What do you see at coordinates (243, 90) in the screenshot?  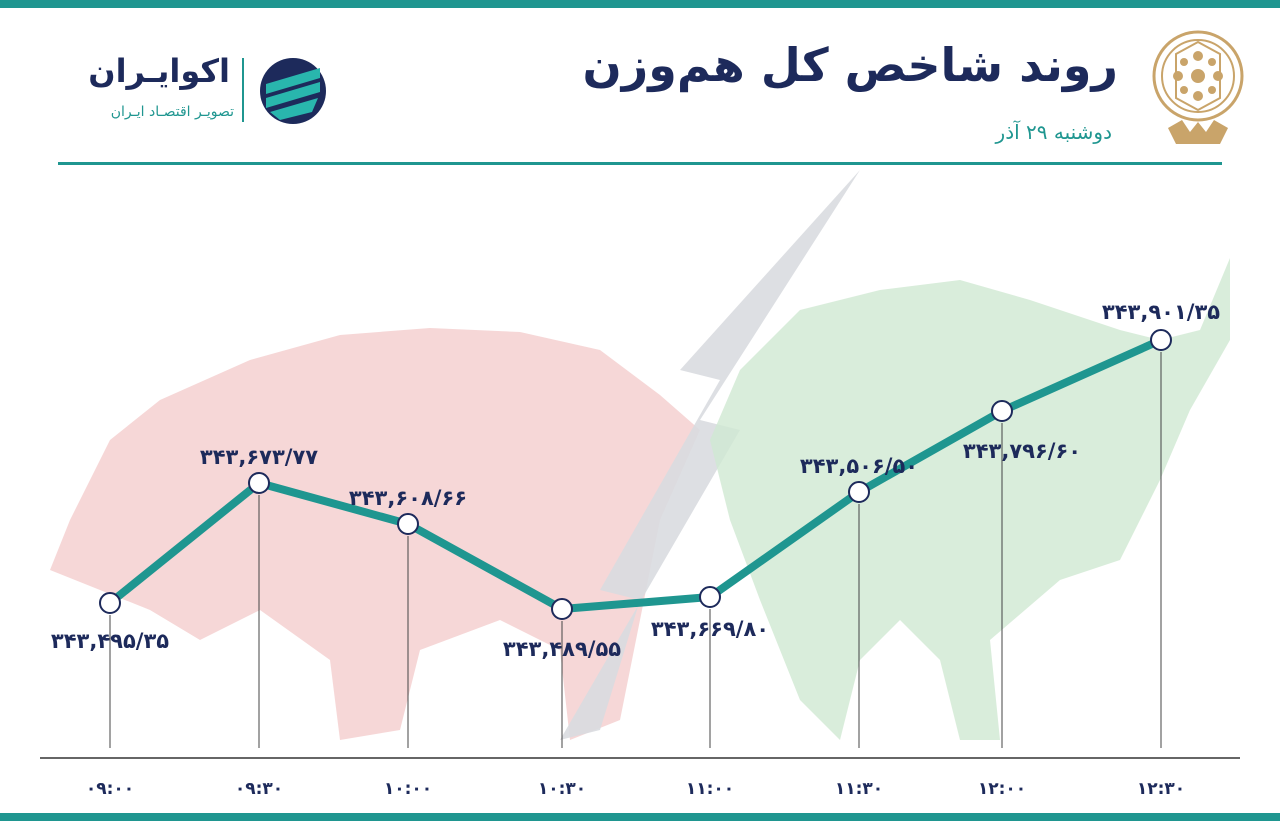 I see `brand-divider` at bounding box center [243, 90].